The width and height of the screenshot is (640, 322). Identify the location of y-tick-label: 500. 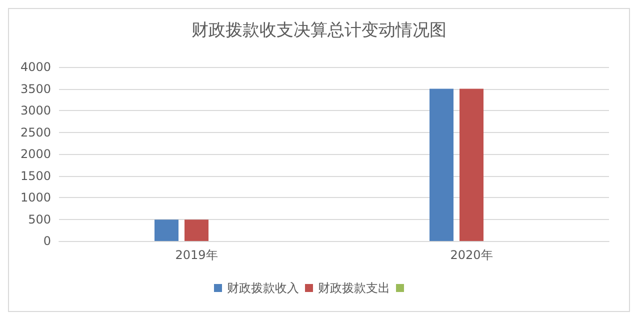
(39, 219).